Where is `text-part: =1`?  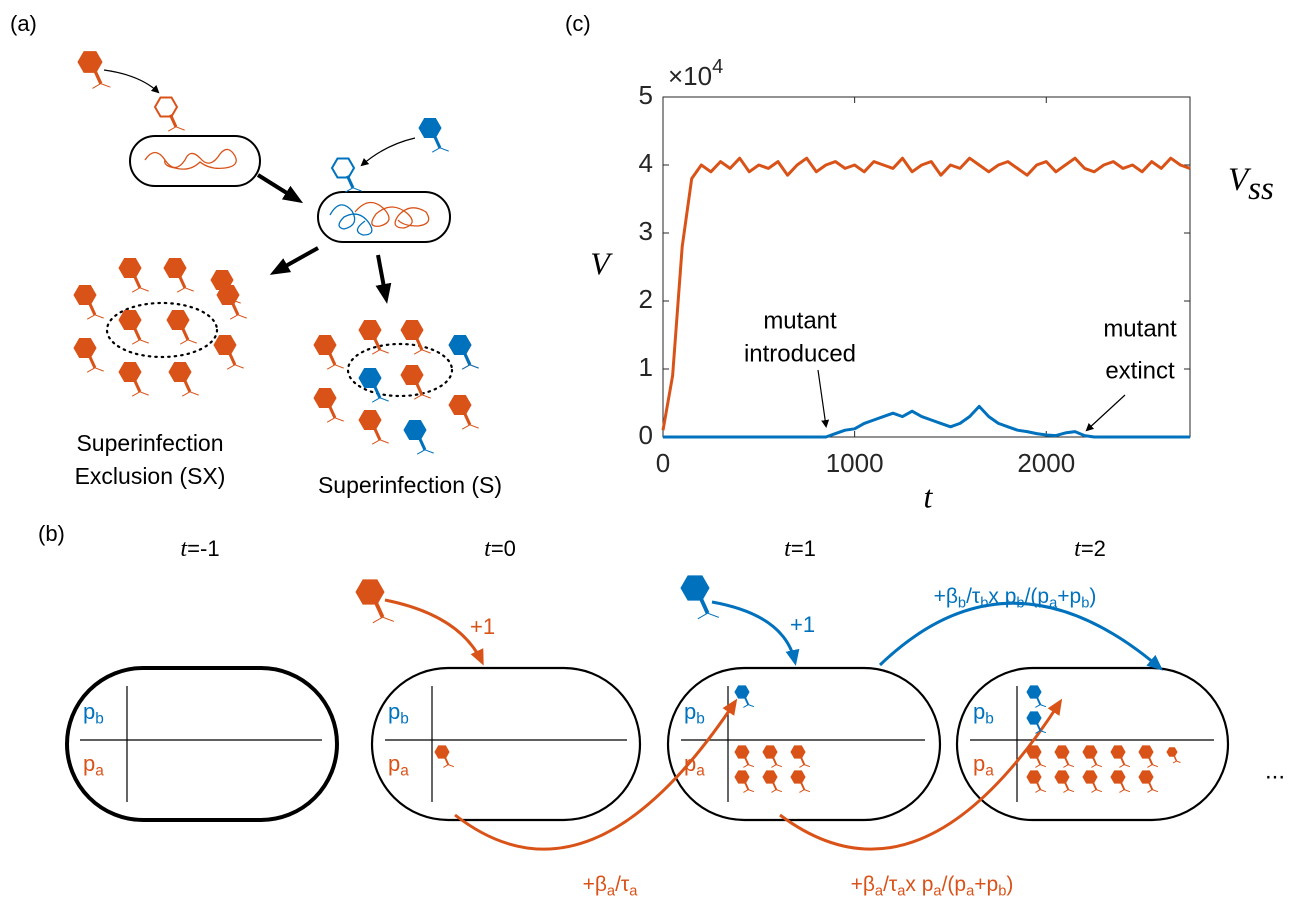
text-part: =1 is located at coordinates (803, 548).